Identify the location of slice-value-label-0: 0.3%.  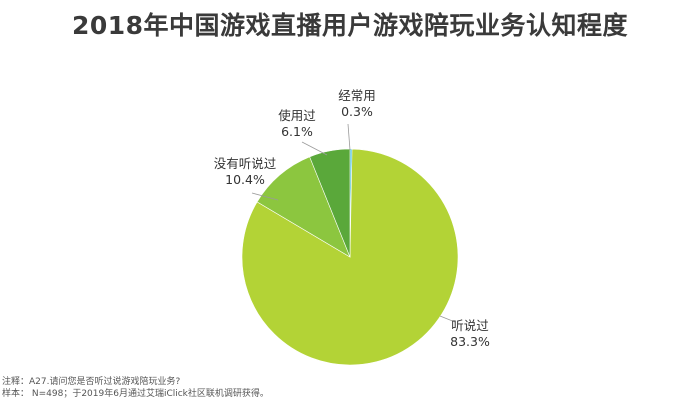
(357, 111).